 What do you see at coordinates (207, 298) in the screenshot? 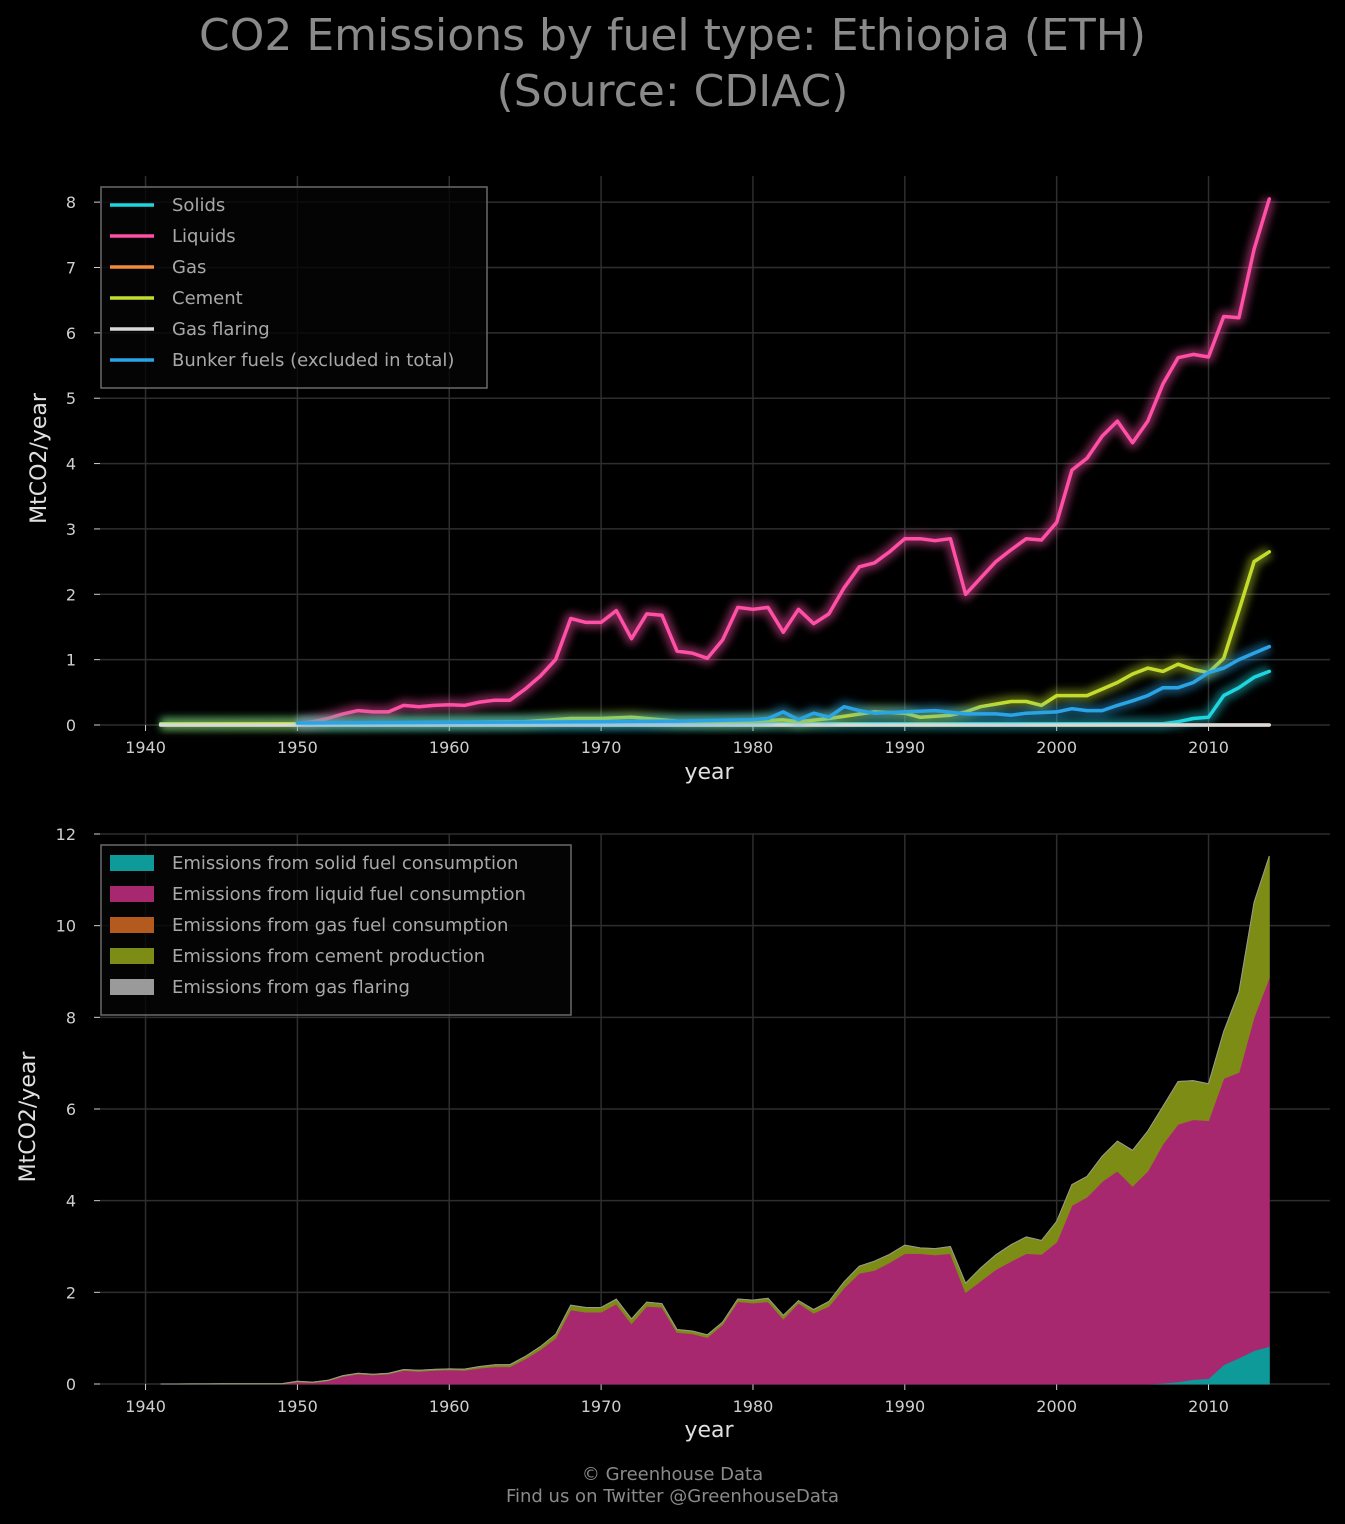
I see `legend-label: Cement` at bounding box center [207, 298].